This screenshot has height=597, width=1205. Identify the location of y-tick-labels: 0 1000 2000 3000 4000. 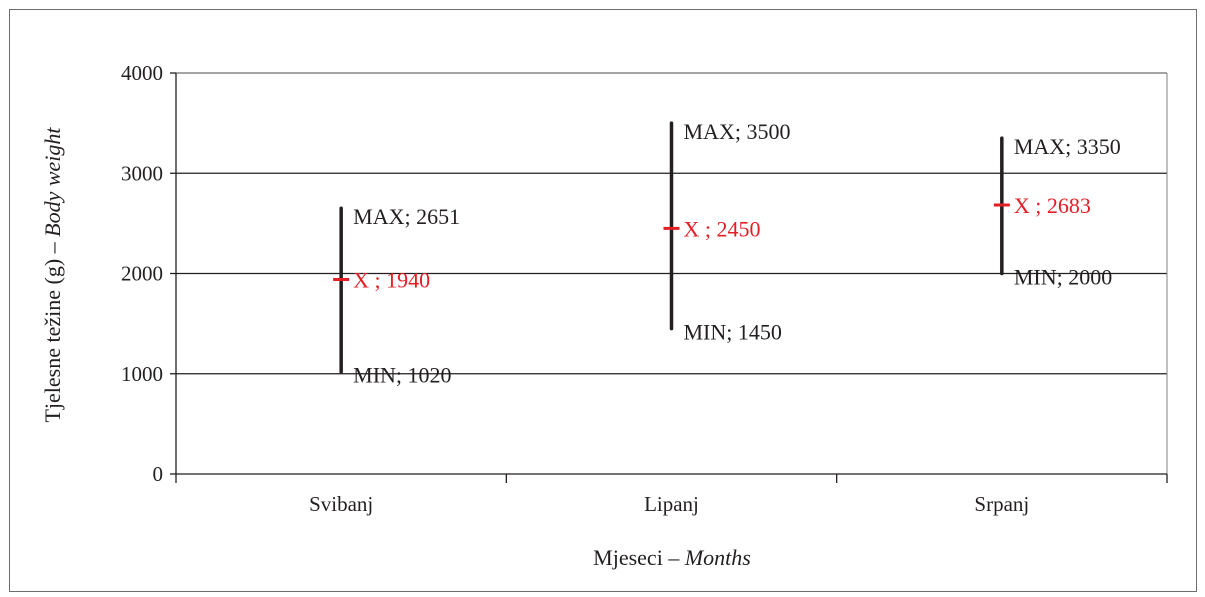
(142, 273).